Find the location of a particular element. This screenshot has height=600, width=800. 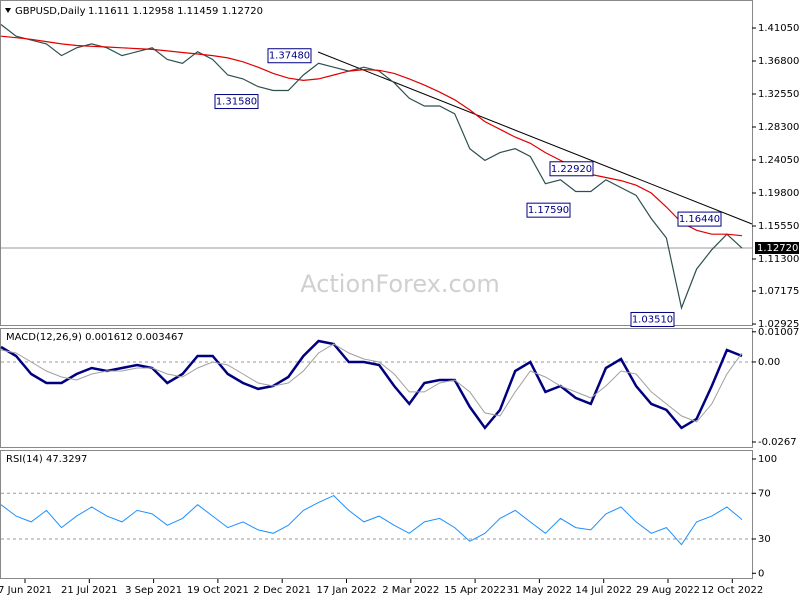

annotation-label: 1.22920 is located at coordinates (571, 169).